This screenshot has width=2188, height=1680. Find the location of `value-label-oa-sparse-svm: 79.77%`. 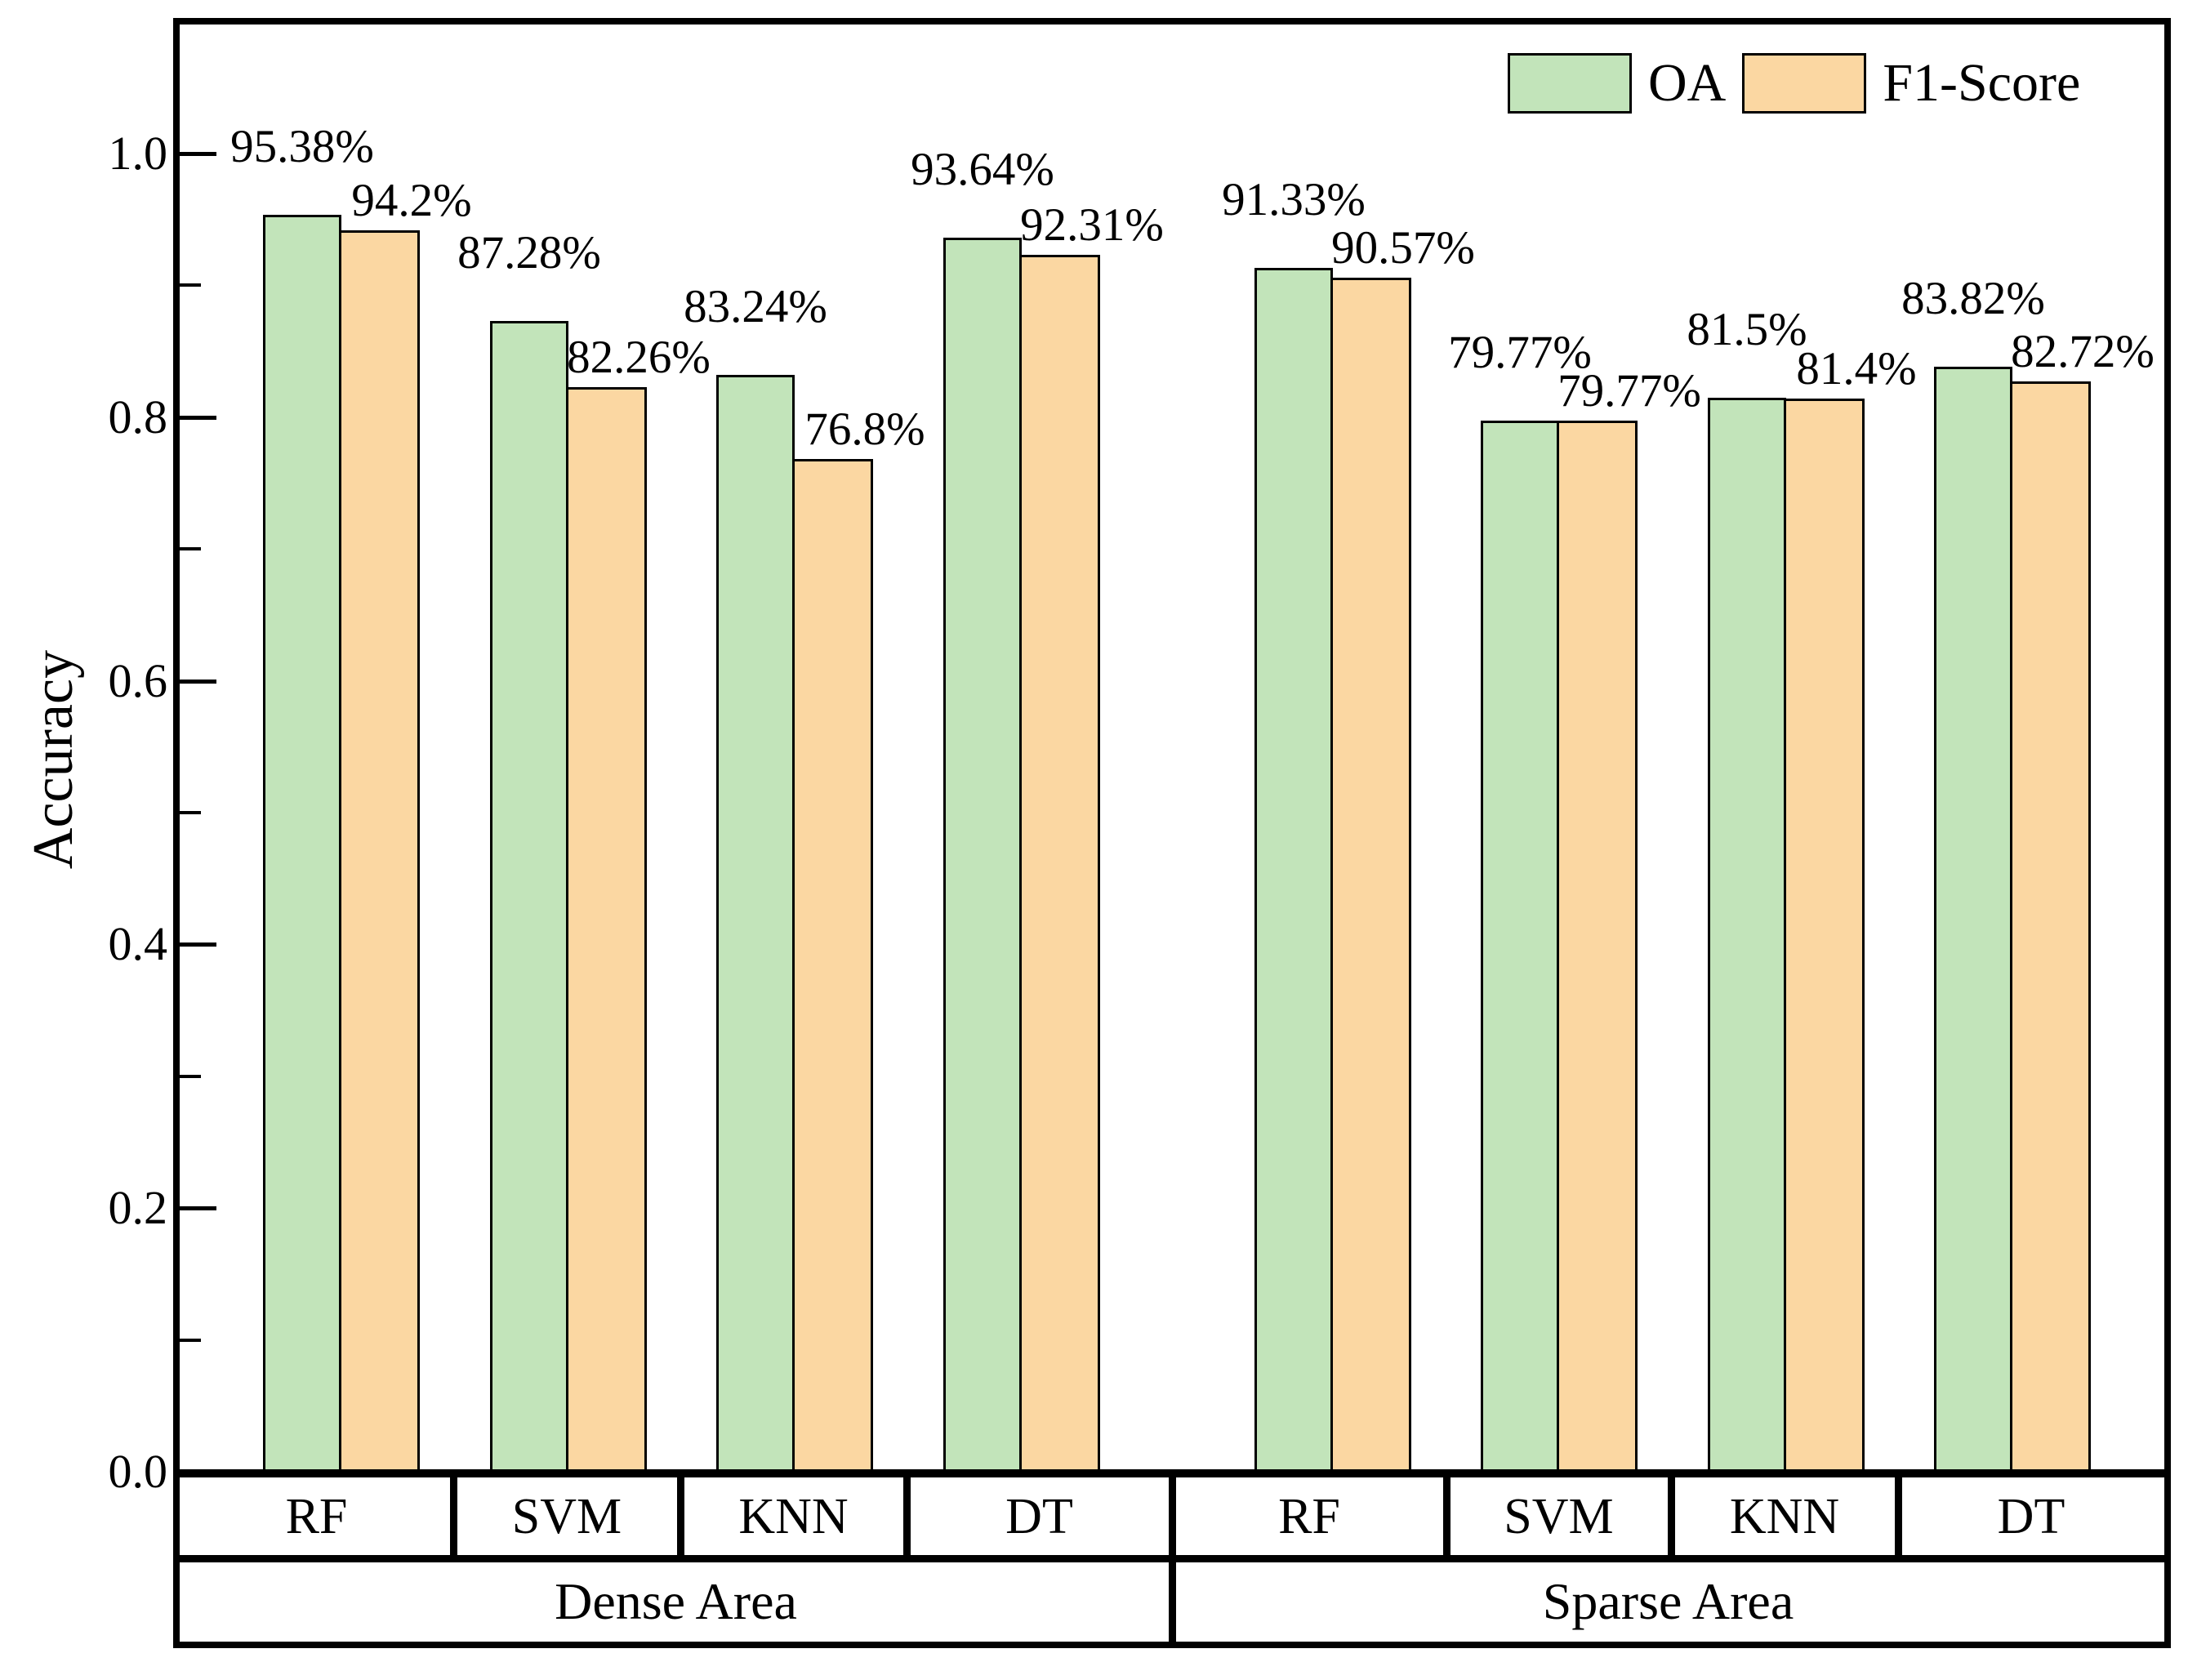

value-label-oa-sparse-svm: 79.77% is located at coordinates (1520, 352).